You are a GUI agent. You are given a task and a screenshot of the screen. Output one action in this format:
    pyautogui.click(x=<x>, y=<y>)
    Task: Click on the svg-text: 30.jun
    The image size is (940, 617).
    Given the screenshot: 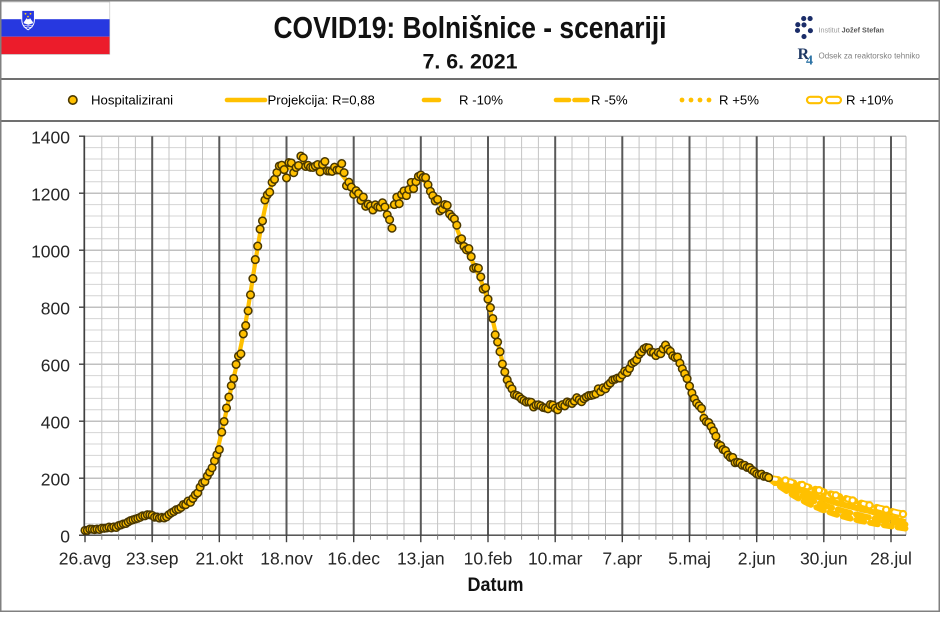 What is the action you would take?
    pyautogui.click(x=824, y=559)
    